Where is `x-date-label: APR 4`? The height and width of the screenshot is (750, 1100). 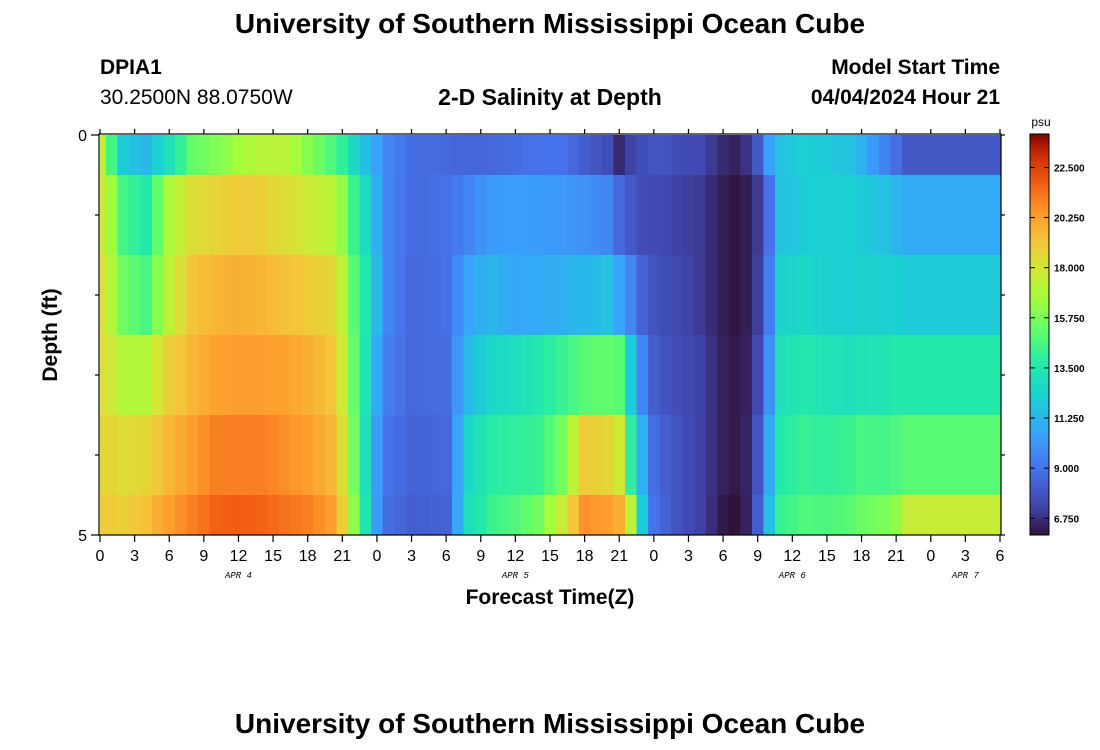
x-date-label: APR 4 is located at coordinates (238, 576).